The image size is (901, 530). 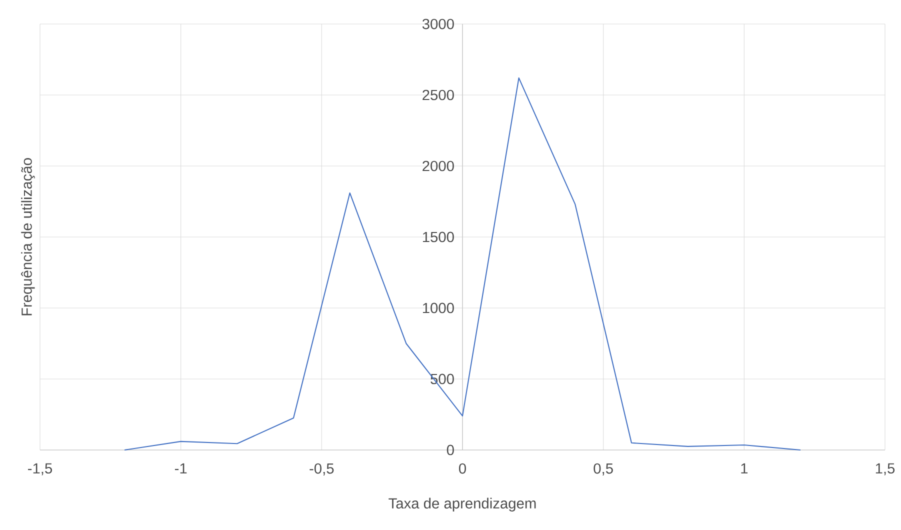 I want to click on x-tick-label: 0, so click(x=462, y=468).